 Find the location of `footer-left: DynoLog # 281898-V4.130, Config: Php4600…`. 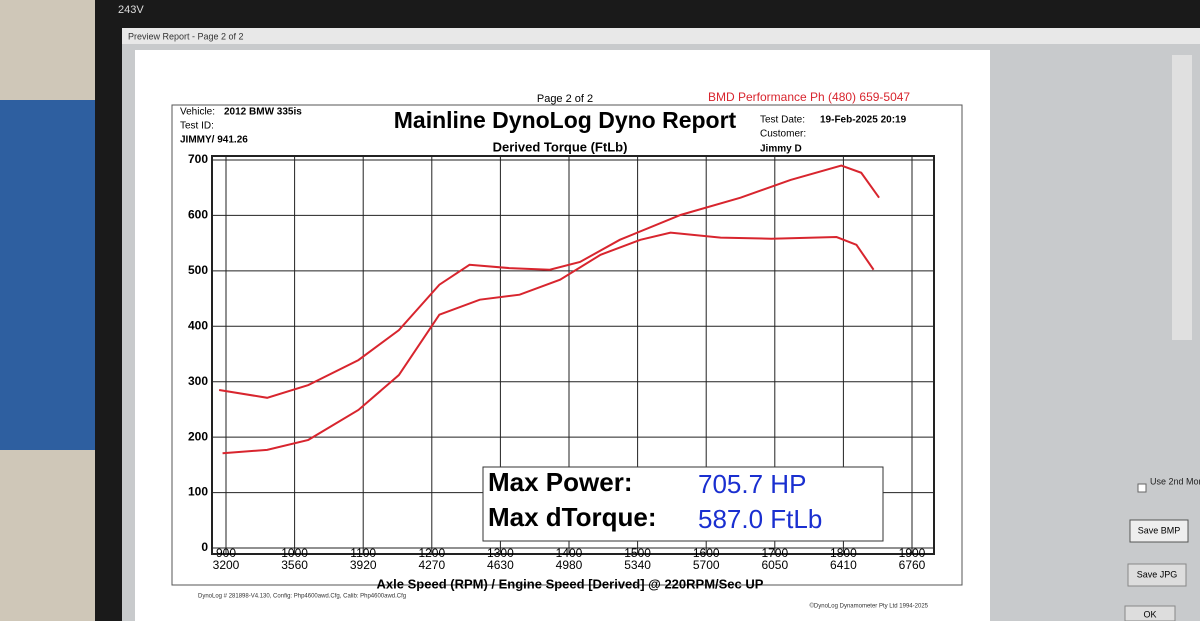

footer-left: DynoLog # 281898-V4.130, Config: Php4600… is located at coordinates (302, 597).